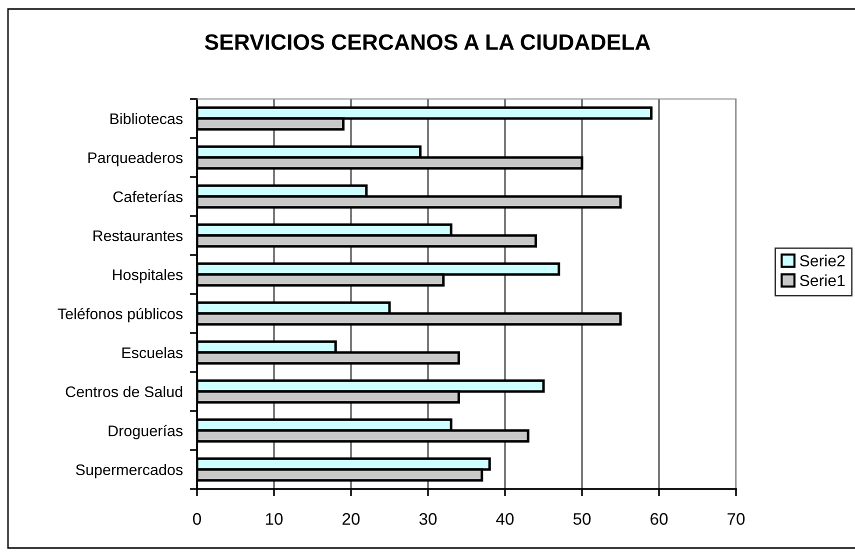 Image resolution: width=855 pixels, height=555 pixels. What do you see at coordinates (351, 519) in the screenshot?
I see `x-tick-label: 20` at bounding box center [351, 519].